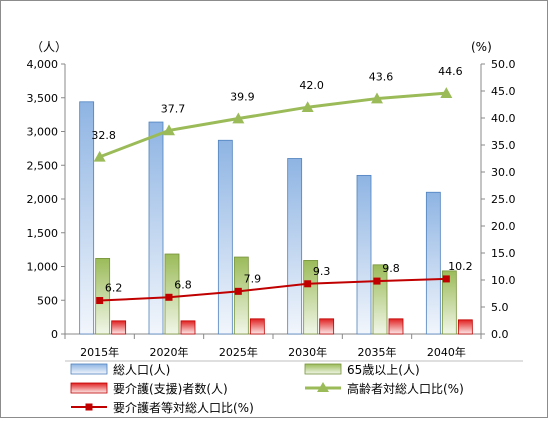  What do you see at coordinates (238, 352) in the screenshot?
I see `x-tick-label: 2025年` at bounding box center [238, 352].